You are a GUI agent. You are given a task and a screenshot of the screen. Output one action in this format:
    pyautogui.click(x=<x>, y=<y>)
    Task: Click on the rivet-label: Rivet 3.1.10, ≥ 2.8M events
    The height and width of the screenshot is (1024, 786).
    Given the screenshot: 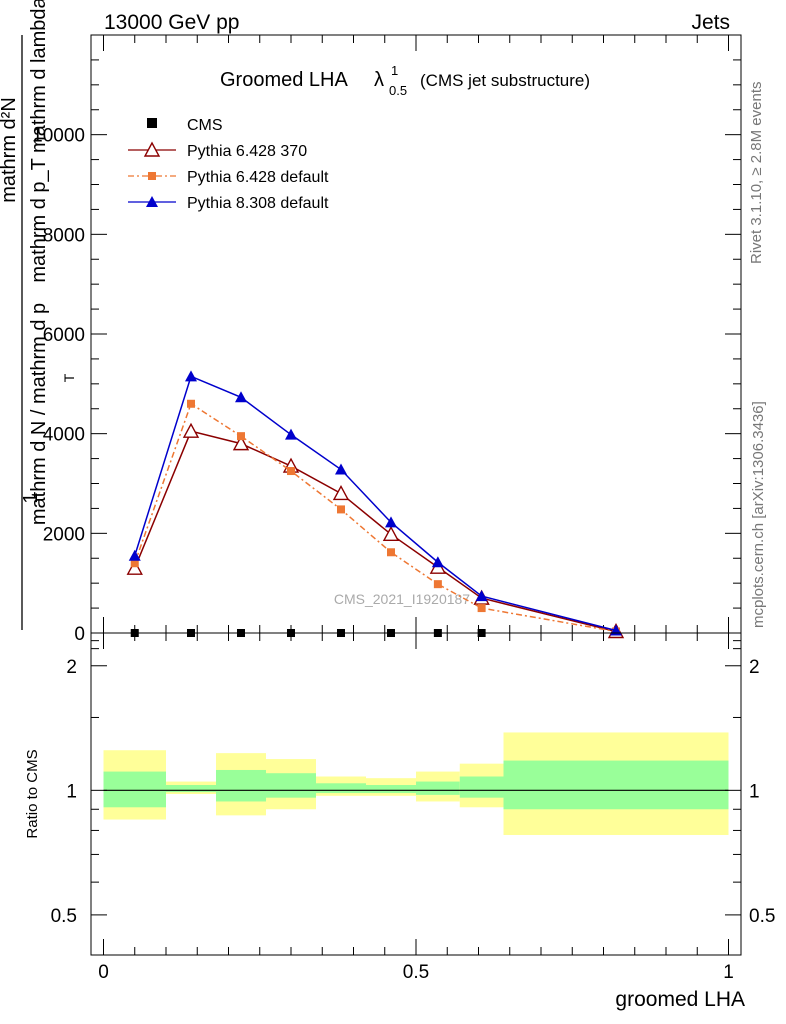 What is the action you would take?
    pyautogui.click(x=756, y=173)
    